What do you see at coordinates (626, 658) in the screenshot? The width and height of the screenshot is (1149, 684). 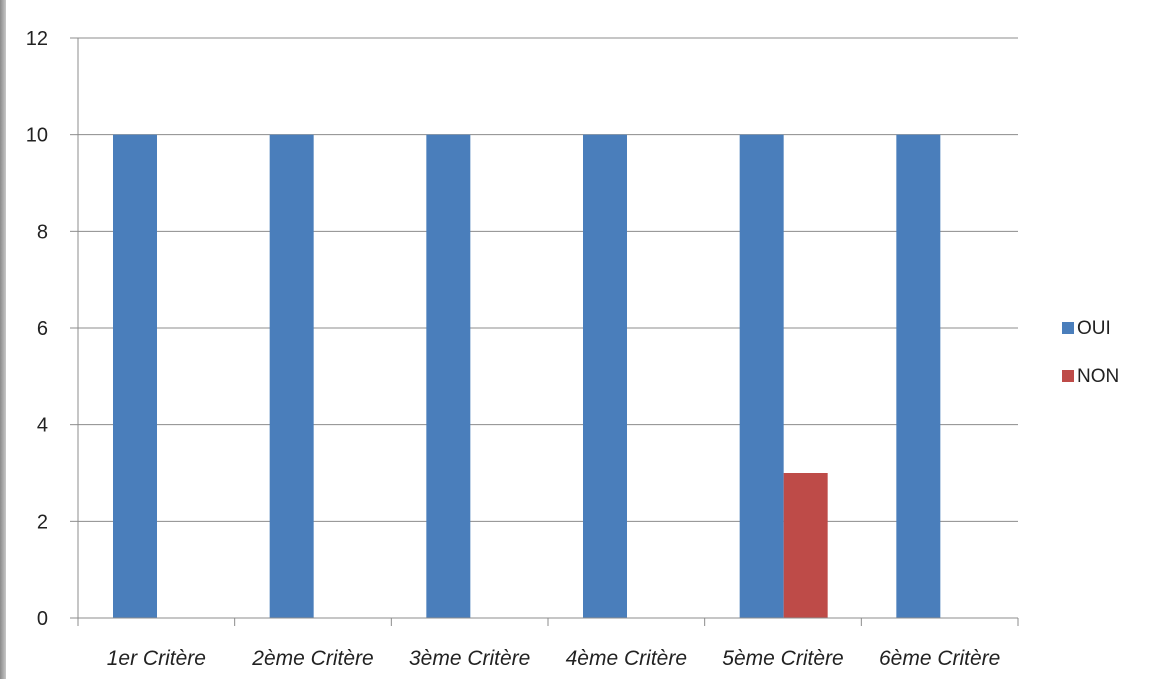 I see `x-tick-label: 4ème Critère` at bounding box center [626, 658].